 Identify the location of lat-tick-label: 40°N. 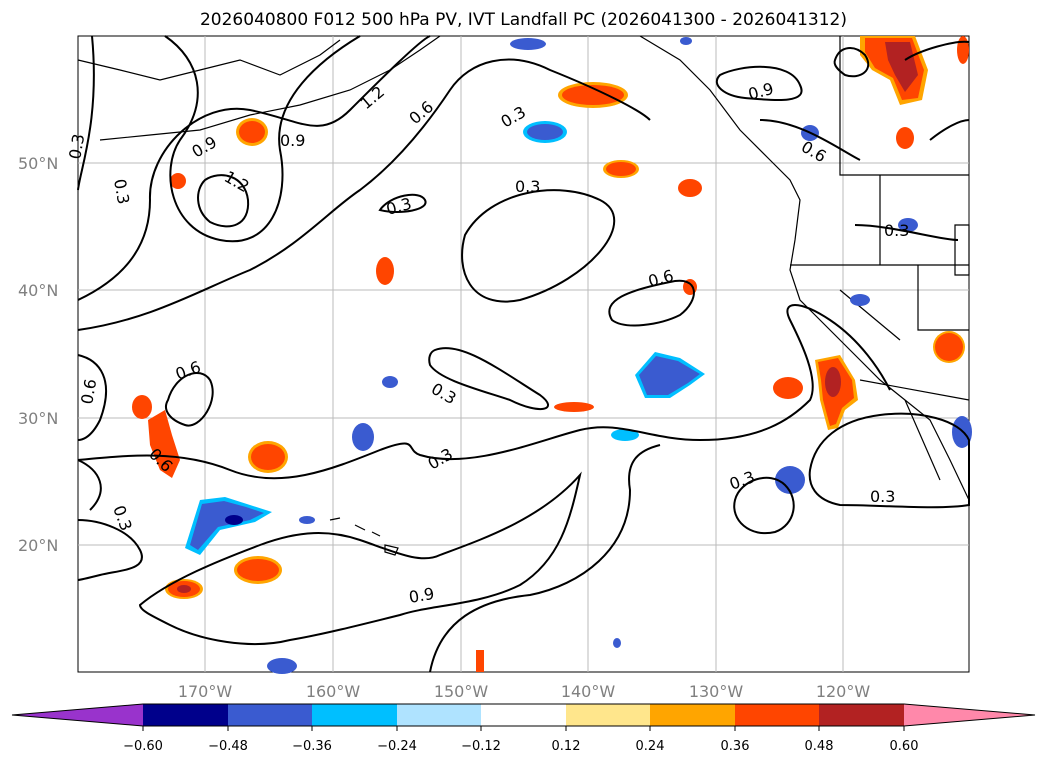
(38, 290).